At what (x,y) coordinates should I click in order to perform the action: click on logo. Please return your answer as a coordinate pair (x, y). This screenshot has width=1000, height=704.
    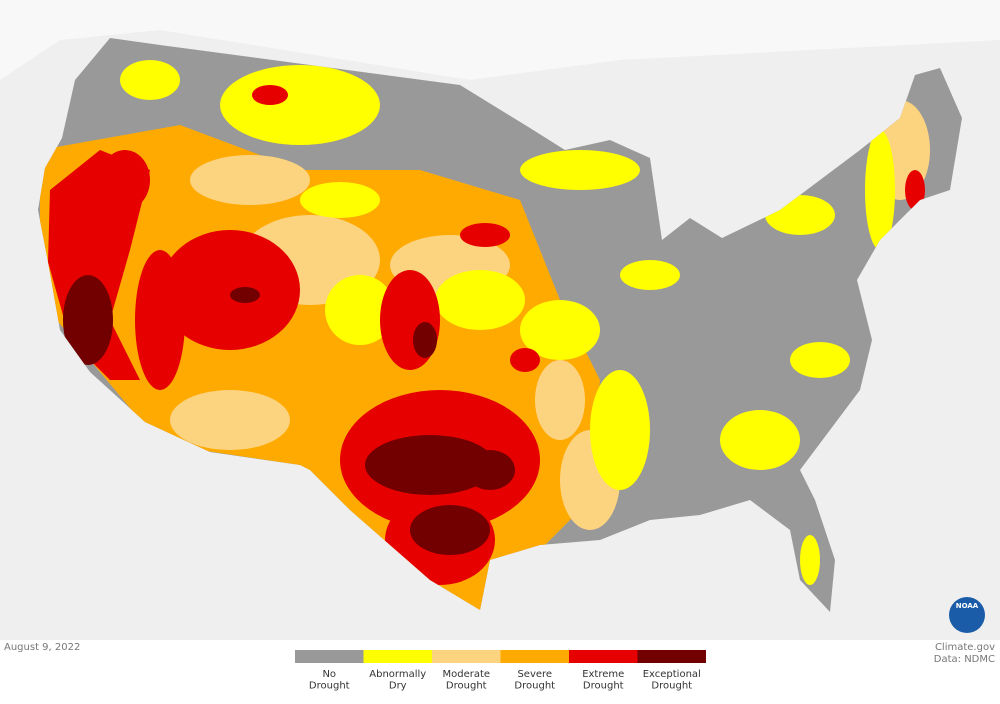
    Looking at the image, I should click on (967, 615).